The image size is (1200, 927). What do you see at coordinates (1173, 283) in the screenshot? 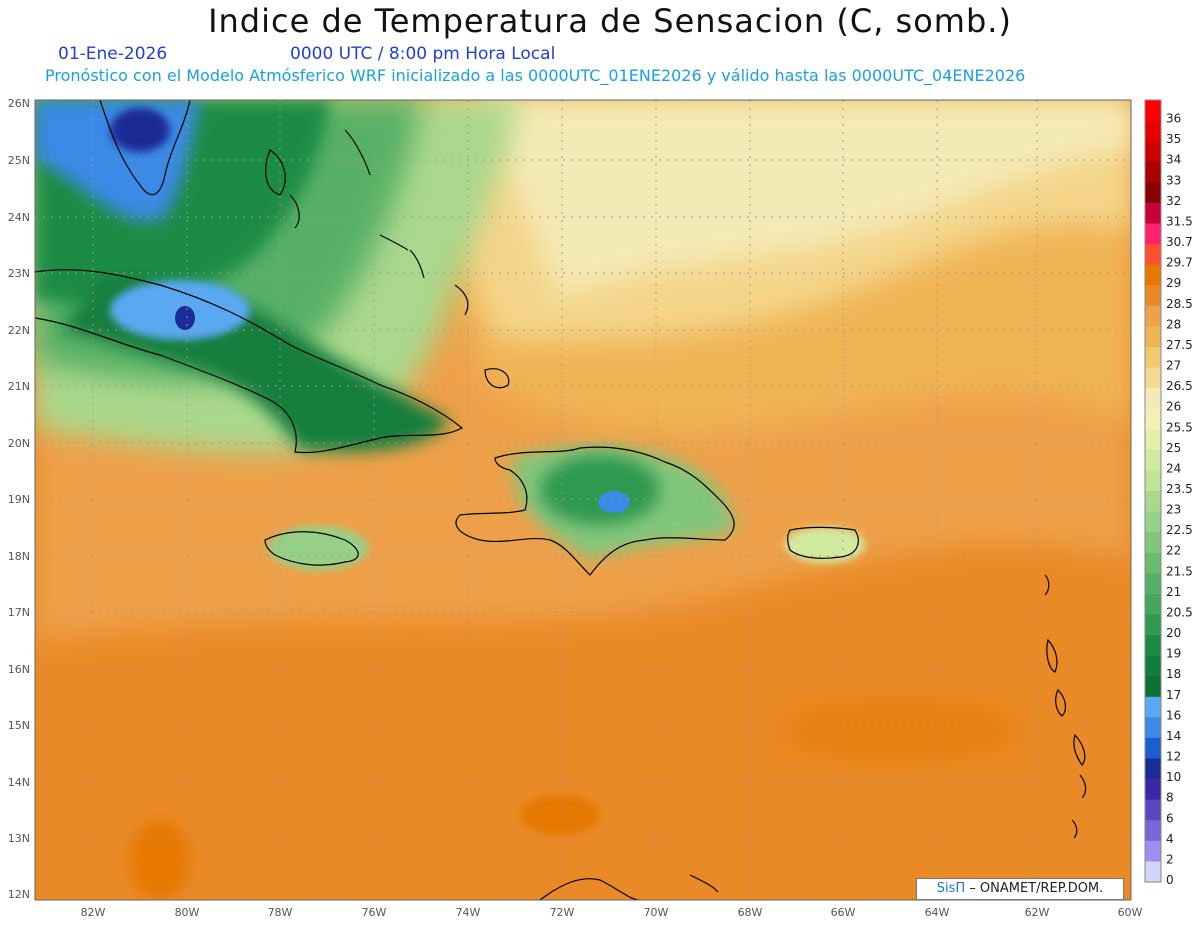
I see `colorbar-label: 29` at bounding box center [1173, 283].